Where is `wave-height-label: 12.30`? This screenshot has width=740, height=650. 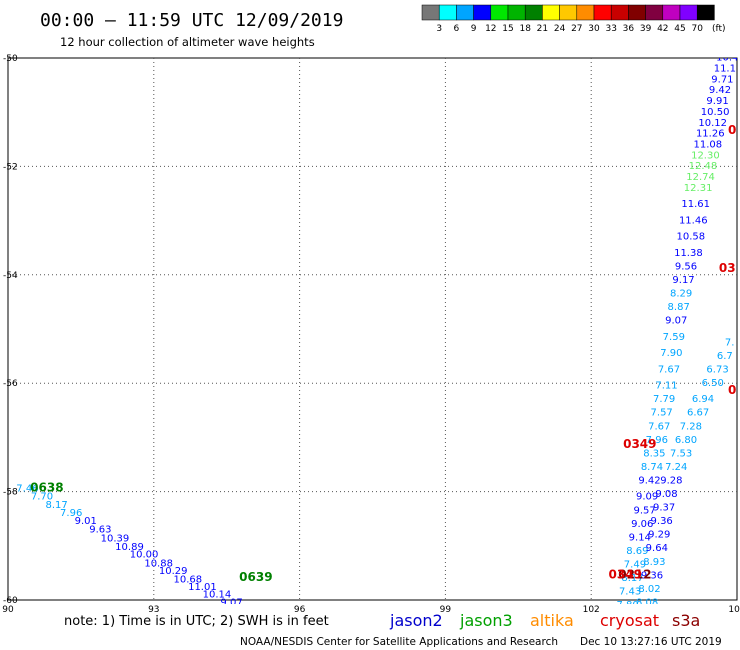
wave-height-label: 12.30 is located at coordinates (705, 155).